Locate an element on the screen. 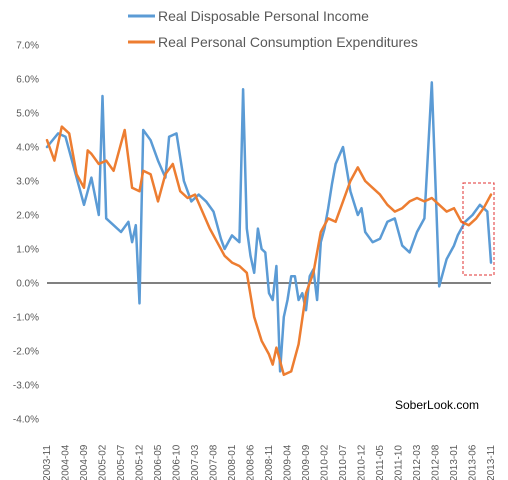 The width and height of the screenshot is (508, 480). y-tick-label: 7.0% is located at coordinates (27, 46).